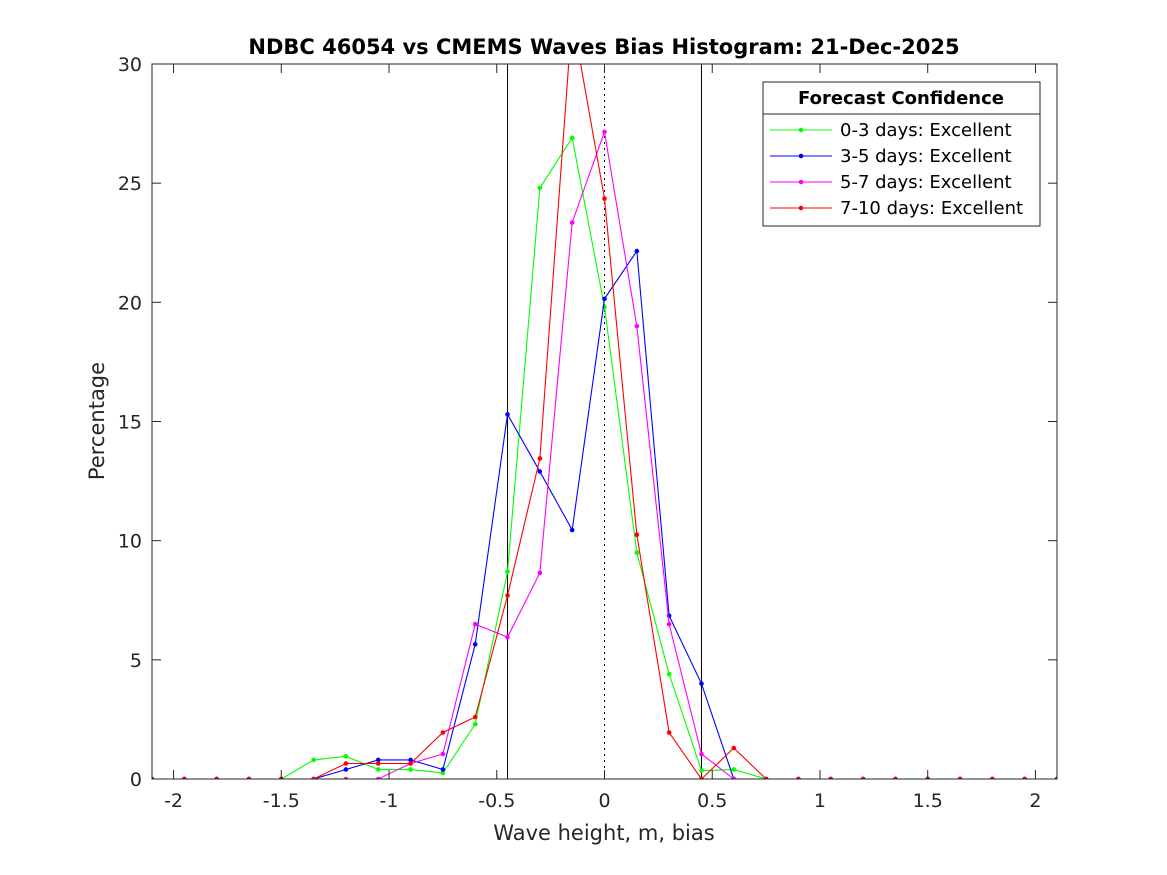 Image resolution: width=1167 pixels, height=875 pixels. I want to click on legend-label: 0-3 days: Excellent, so click(926, 130).